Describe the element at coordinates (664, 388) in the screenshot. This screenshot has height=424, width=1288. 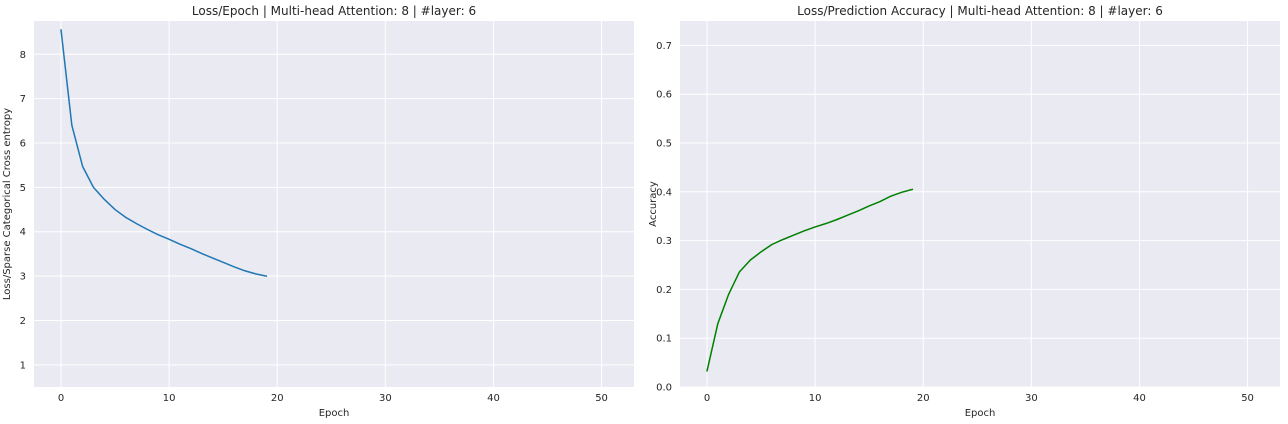
I see `y-tick-label: 0.0` at that location.